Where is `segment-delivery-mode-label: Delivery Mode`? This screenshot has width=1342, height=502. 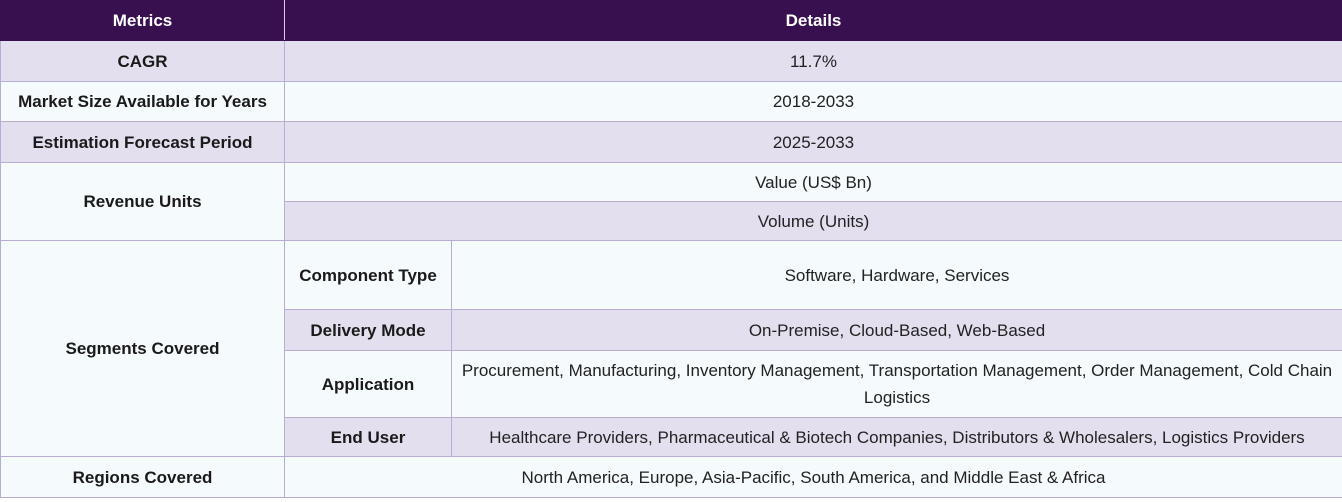
segment-delivery-mode-label: Delivery Mode is located at coordinates (368, 330).